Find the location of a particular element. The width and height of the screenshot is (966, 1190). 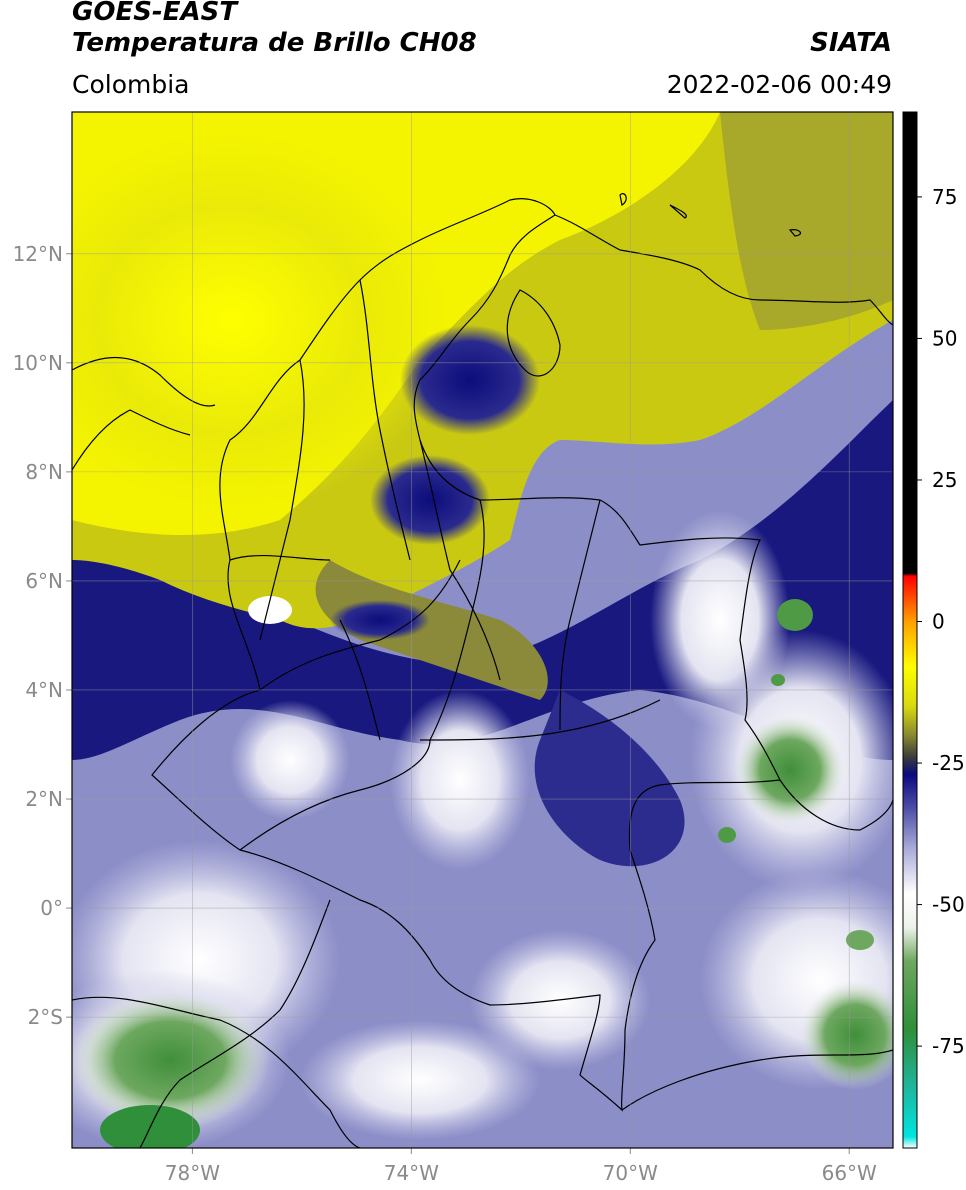

lon-tick-label: 78°W is located at coordinates (192, 1173).